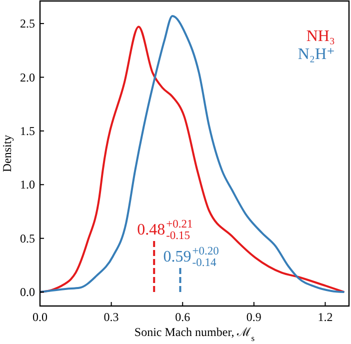 This screenshot has height=344, width=351. What do you see at coordinates (40, 317) in the screenshot?
I see `x-tick-label: 0.0` at bounding box center [40, 317].